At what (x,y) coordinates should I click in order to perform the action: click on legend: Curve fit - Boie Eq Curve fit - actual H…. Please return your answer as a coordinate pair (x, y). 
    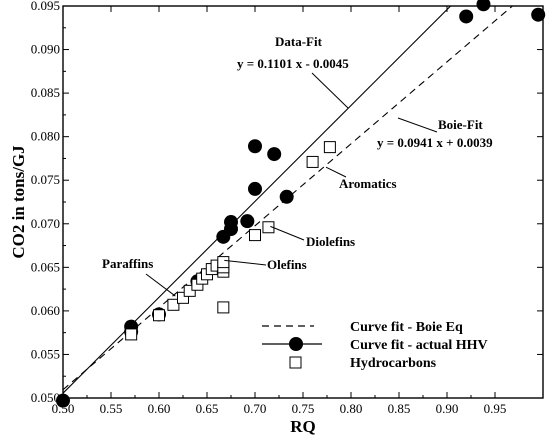
    Looking at the image, I should click on (375, 345).